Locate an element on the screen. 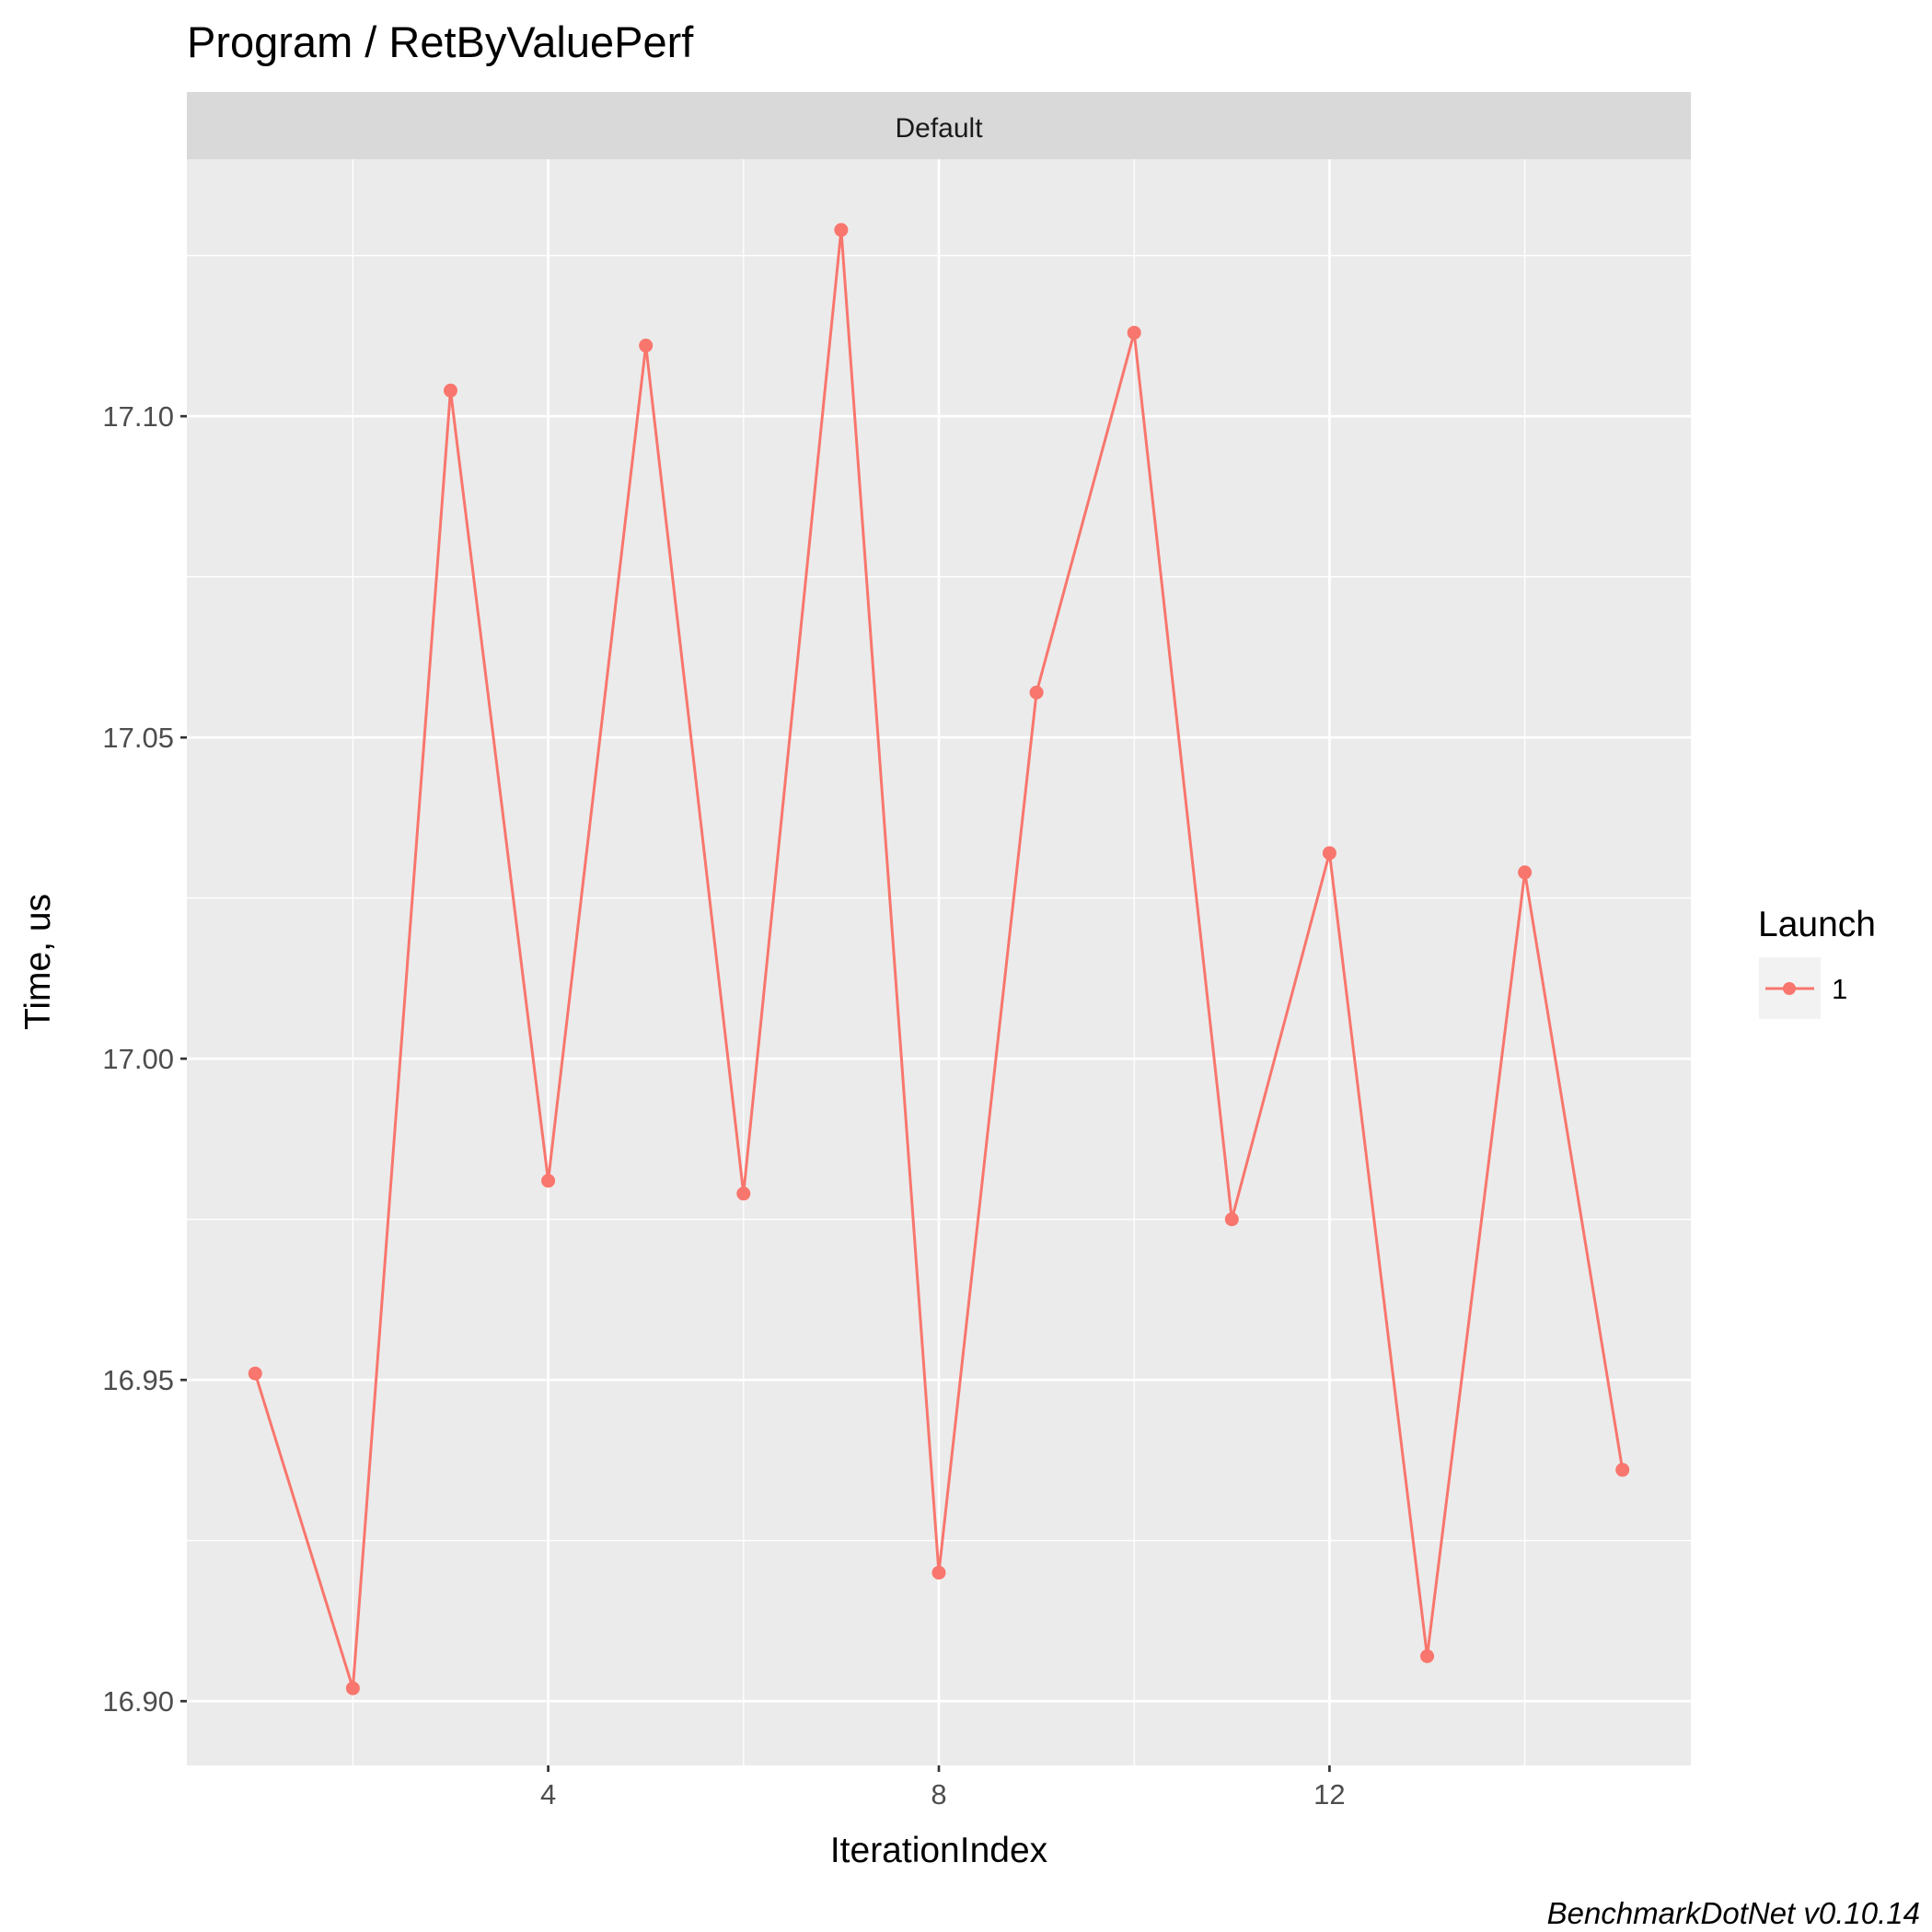 This screenshot has width=1932, height=1932. y-tick-label: 16.90 is located at coordinates (138, 1702).